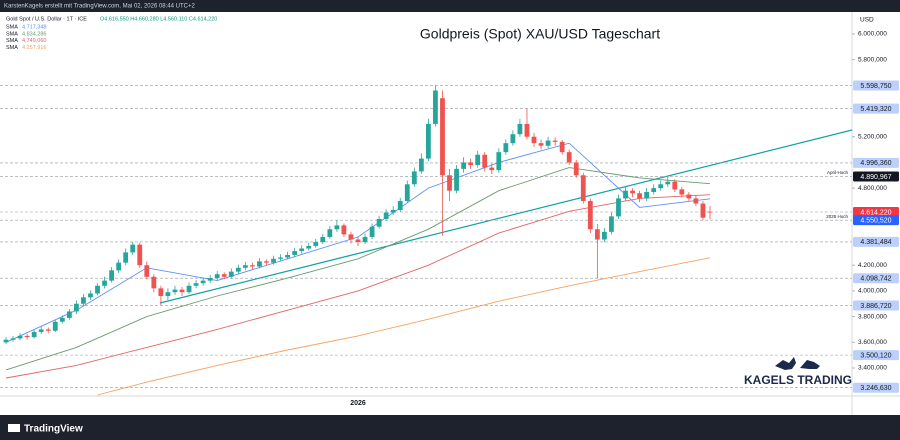  Describe the element at coordinates (872, 188) in the screenshot. I see `y-tick-label: 4.800,000` at that location.